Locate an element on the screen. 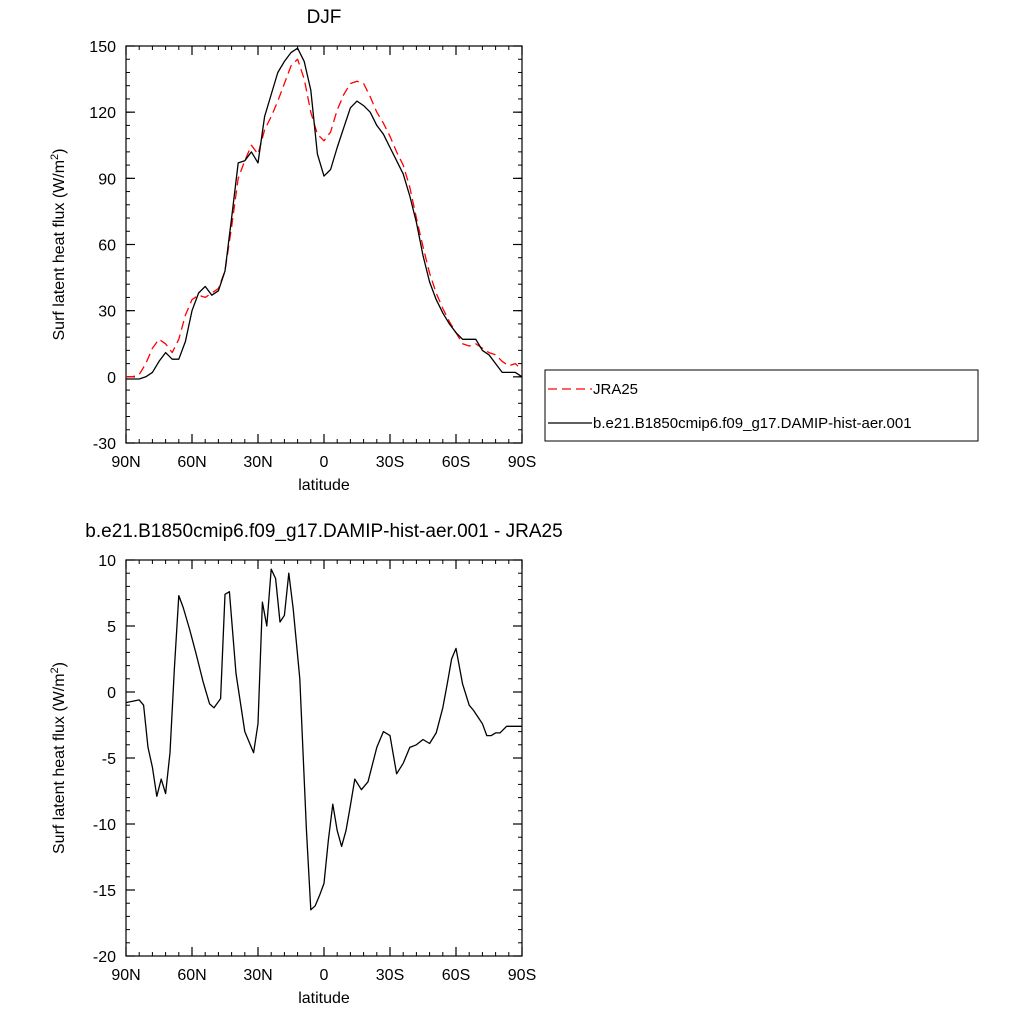 The image size is (1024, 1024). y-tick-label: -15 is located at coordinates (104, 891).